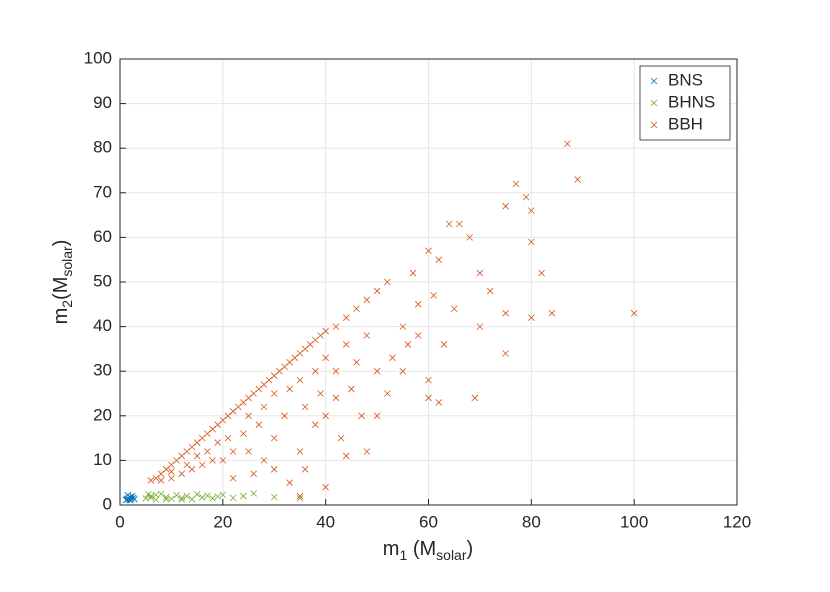  I want to click on legend: BNS BHNS BBH, so click(685, 103).